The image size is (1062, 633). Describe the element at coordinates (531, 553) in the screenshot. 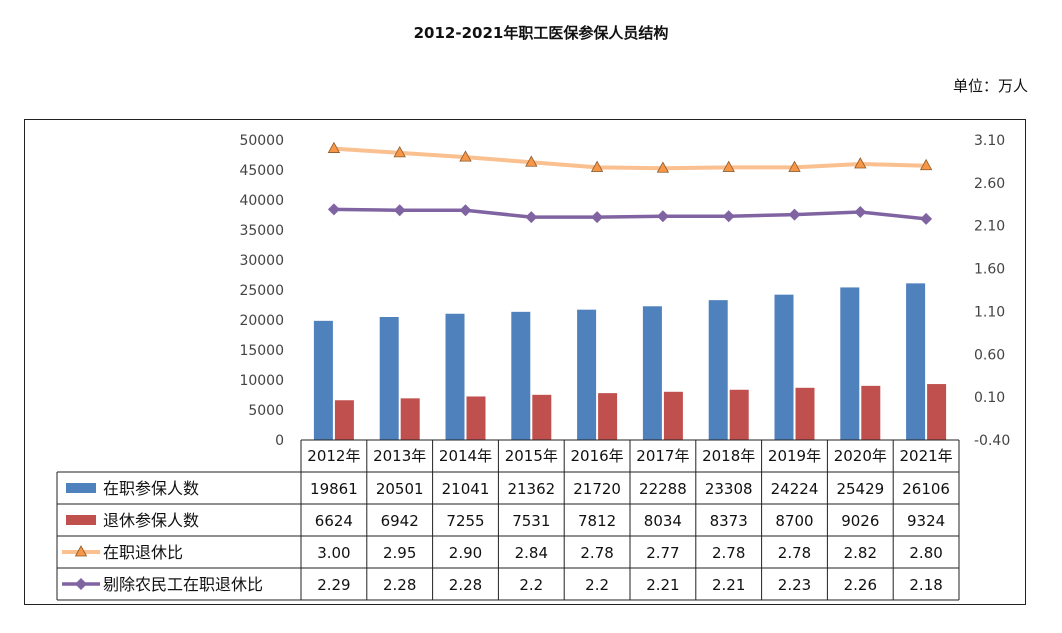

I see `table-cell-value: 2.84` at that location.